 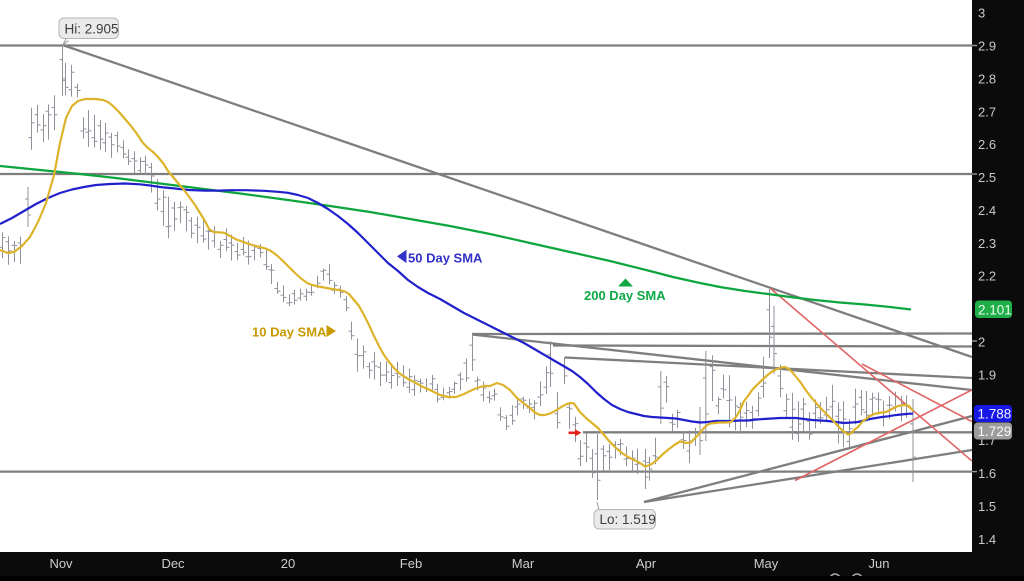 What do you see at coordinates (61, 563) in the screenshot?
I see `svg-text: Nov` at bounding box center [61, 563].